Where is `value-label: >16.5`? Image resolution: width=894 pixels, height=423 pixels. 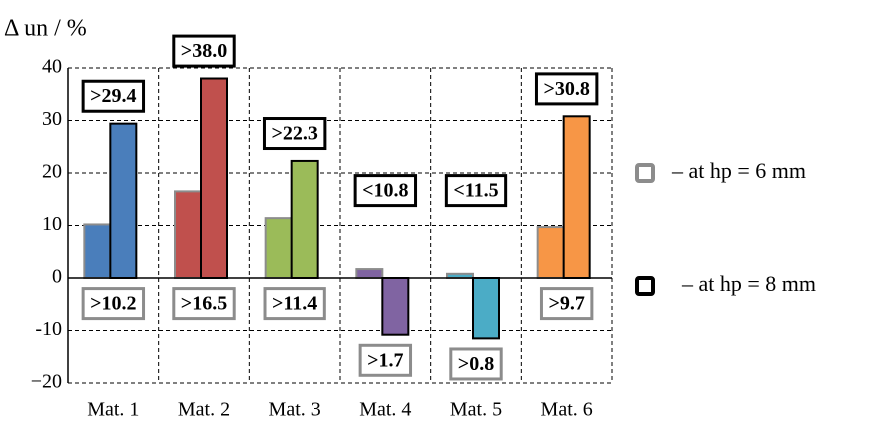 value-label: >16.5 is located at coordinates (204, 304).